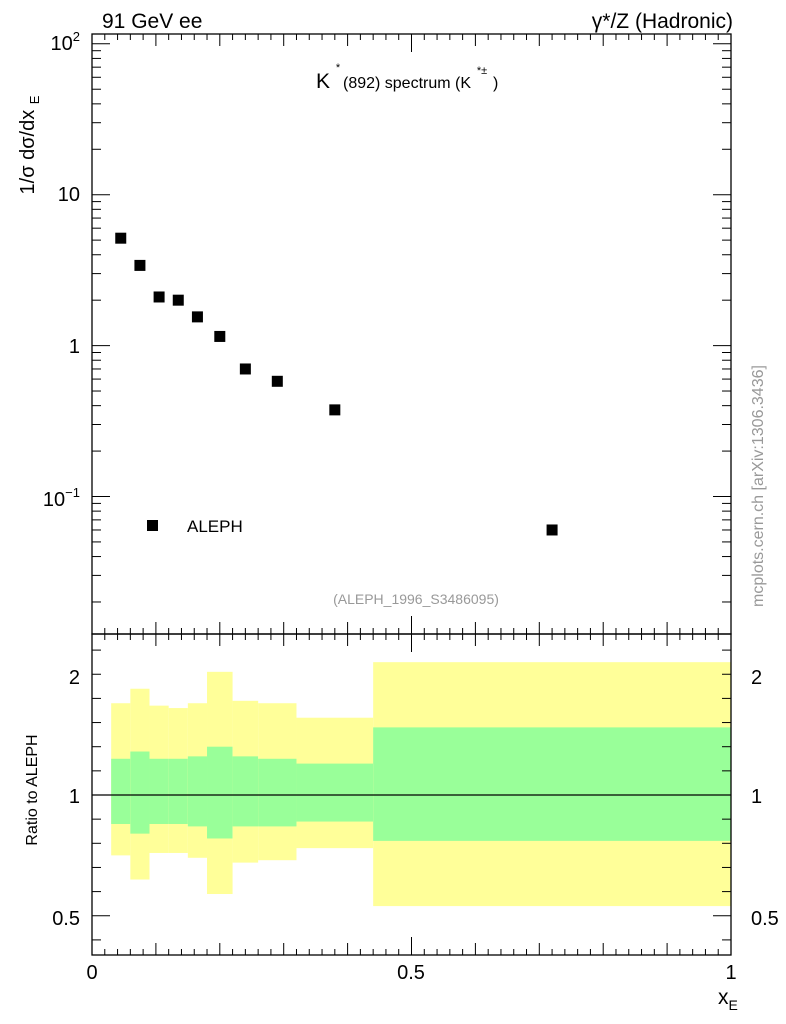 This screenshot has width=786, height=1024. I want to click on ratio-y-tick-label-2: 2, so click(74, 678).